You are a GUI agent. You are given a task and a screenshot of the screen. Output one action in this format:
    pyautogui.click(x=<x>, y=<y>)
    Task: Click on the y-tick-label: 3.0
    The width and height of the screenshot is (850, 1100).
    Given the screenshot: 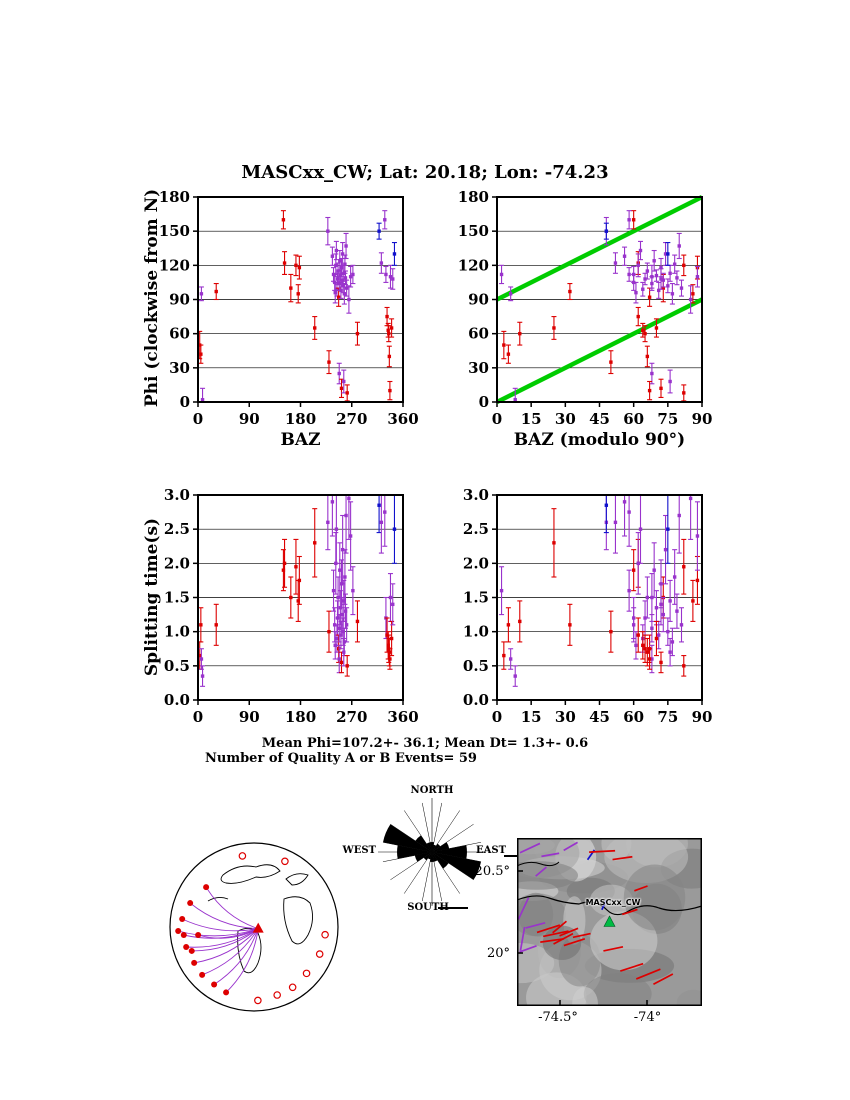 What is the action you would take?
    pyautogui.click(x=177, y=495)
    